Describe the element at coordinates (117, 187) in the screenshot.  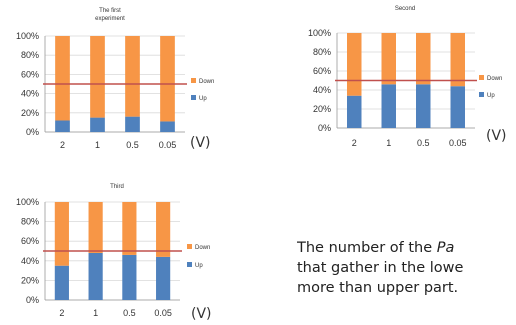
I see `chart-title-line: Third` at that location.